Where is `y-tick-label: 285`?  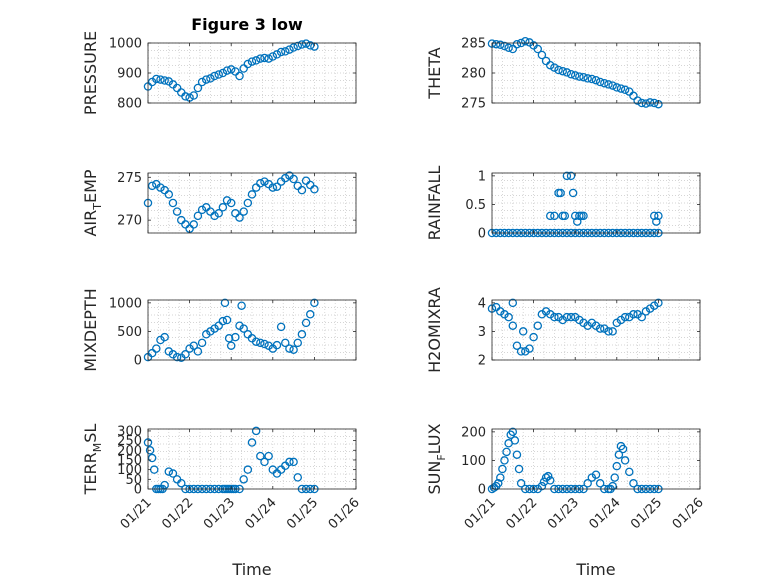
y-tick-label: 285 is located at coordinates (473, 44).